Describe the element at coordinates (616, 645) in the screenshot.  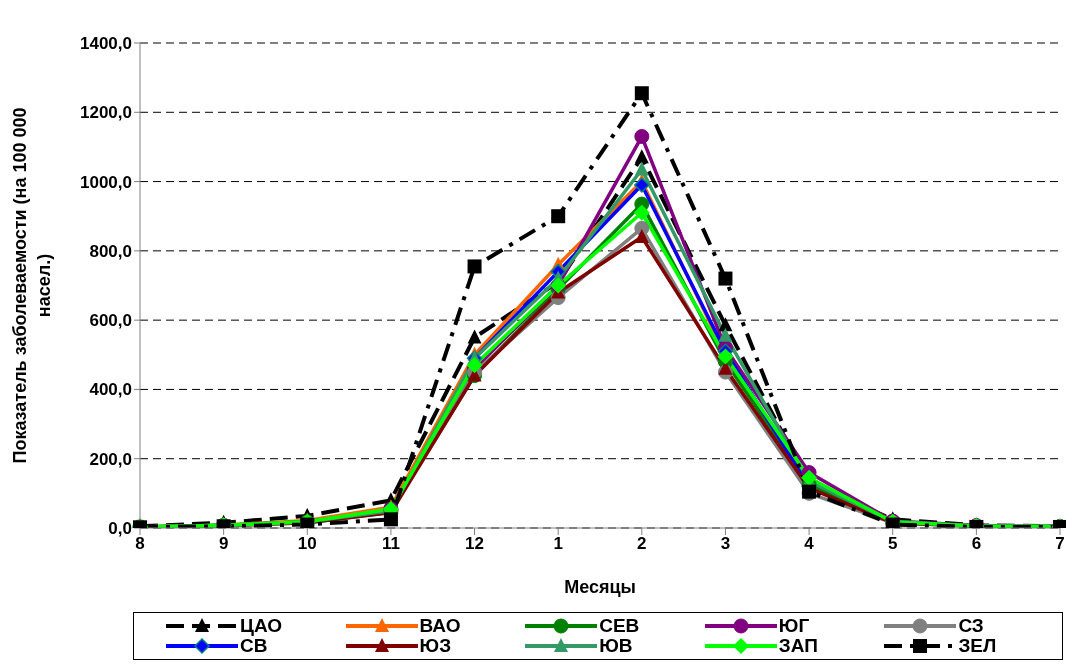
I see `legend-label: ЮВ` at that location.